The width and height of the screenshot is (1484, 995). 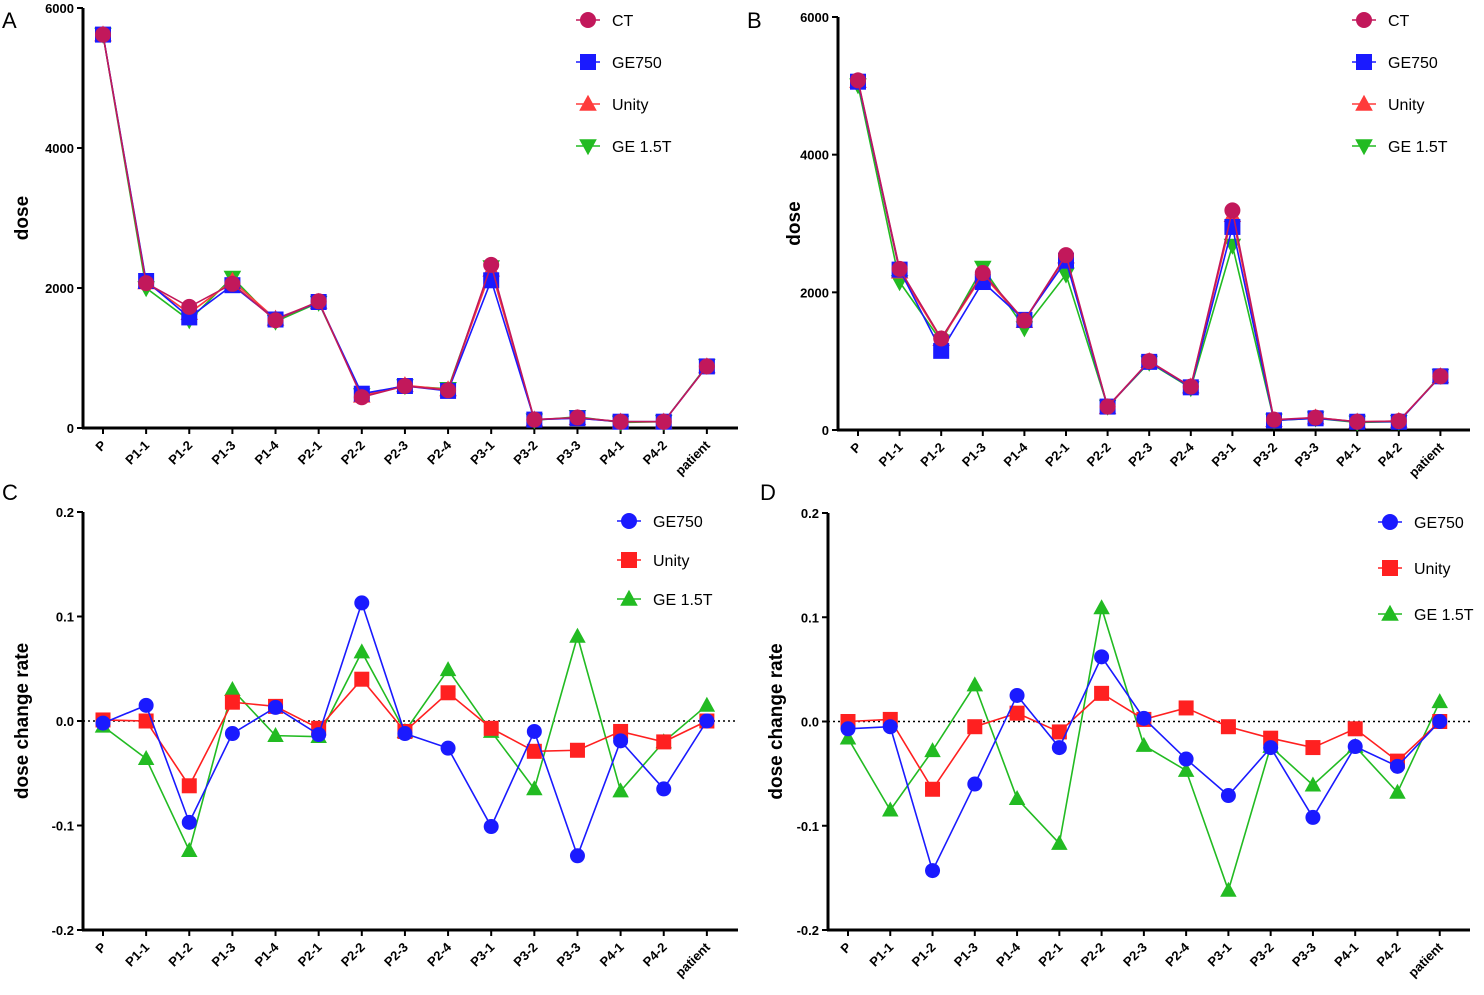 What do you see at coordinates (891, 455) in the screenshot?
I see `x-tick-label: P1-1` at bounding box center [891, 455].